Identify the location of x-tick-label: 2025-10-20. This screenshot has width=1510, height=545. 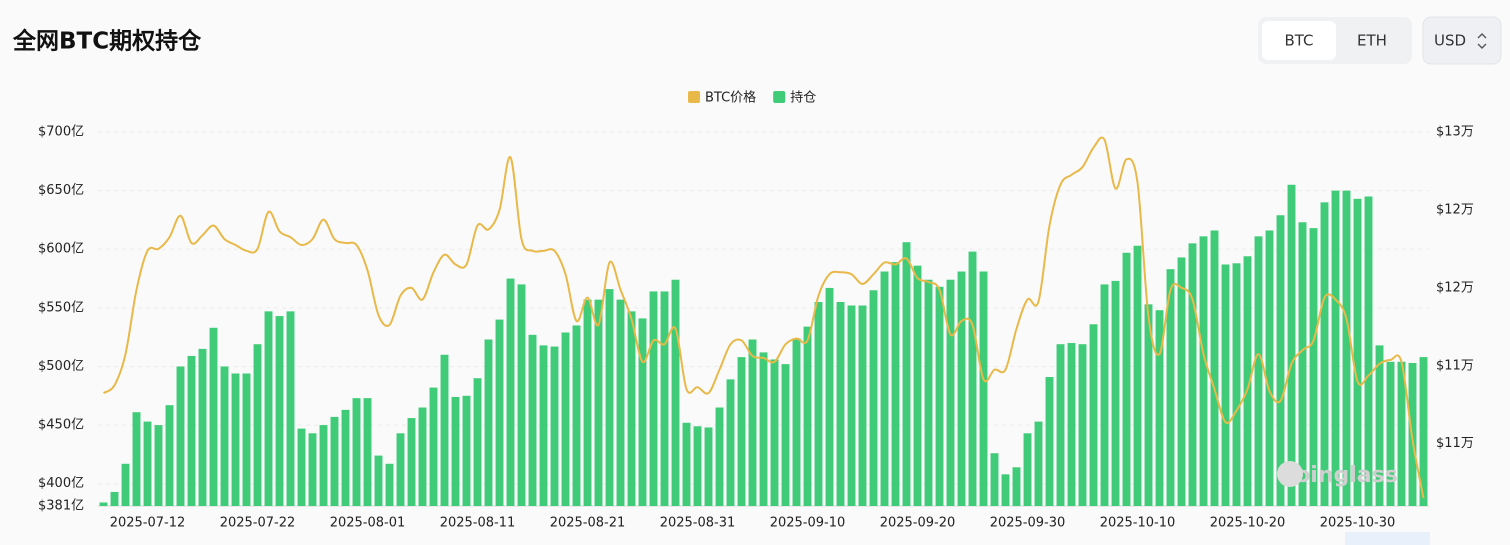
(1248, 523).